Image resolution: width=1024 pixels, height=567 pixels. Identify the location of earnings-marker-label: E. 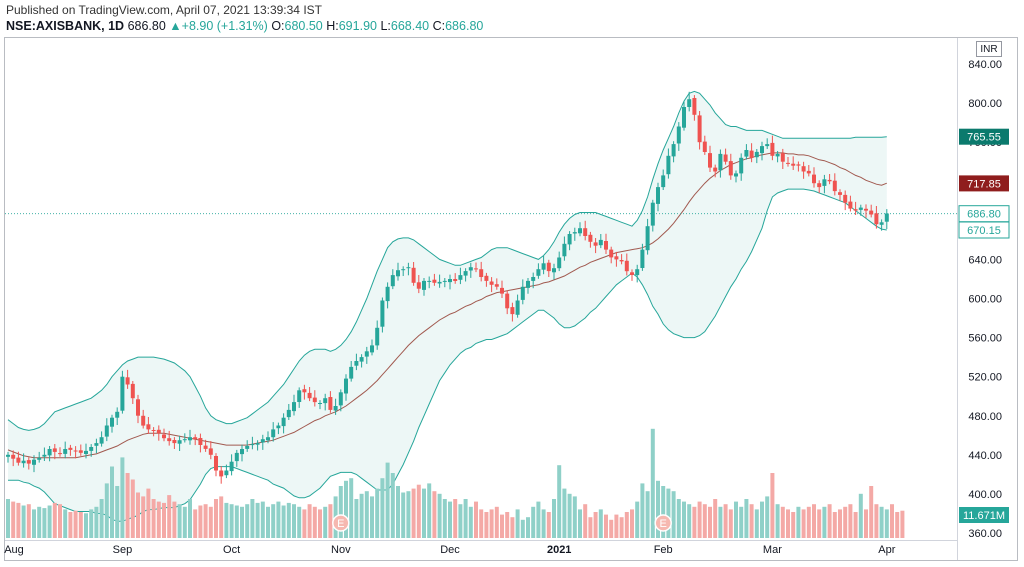
(663, 524).